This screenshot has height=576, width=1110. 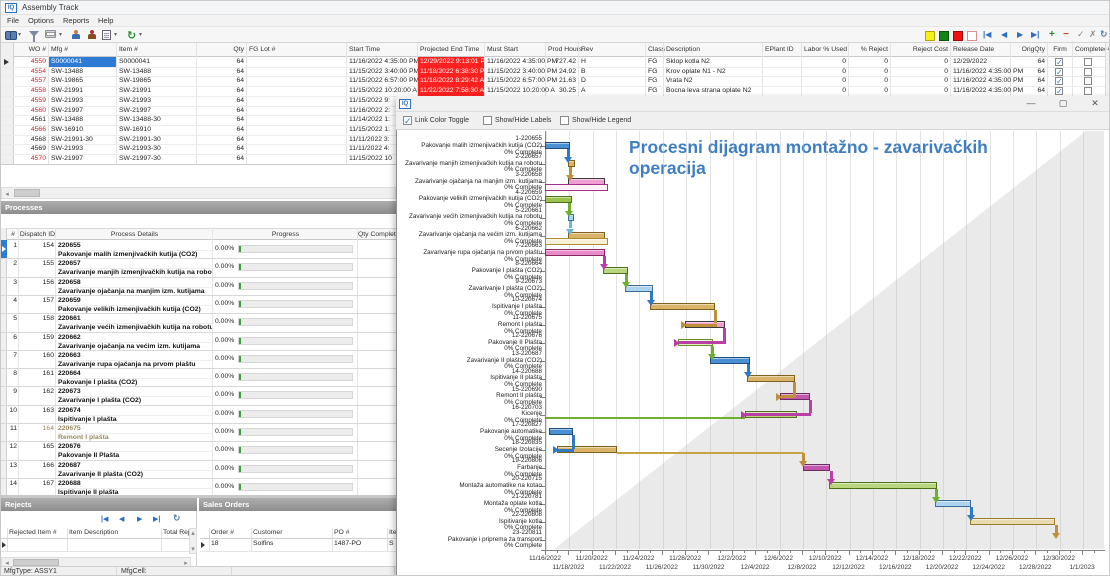 What do you see at coordinates (1063, 103) in the screenshot?
I see `maximize-icon: ▢` at bounding box center [1063, 103].